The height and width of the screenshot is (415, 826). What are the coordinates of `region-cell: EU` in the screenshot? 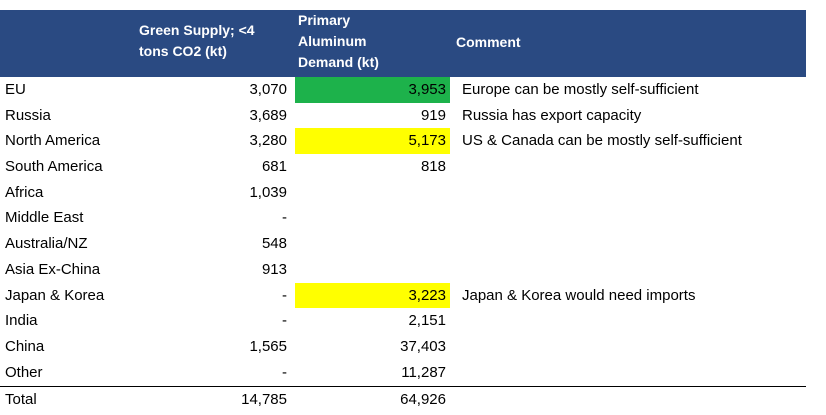 It's located at (15, 89).